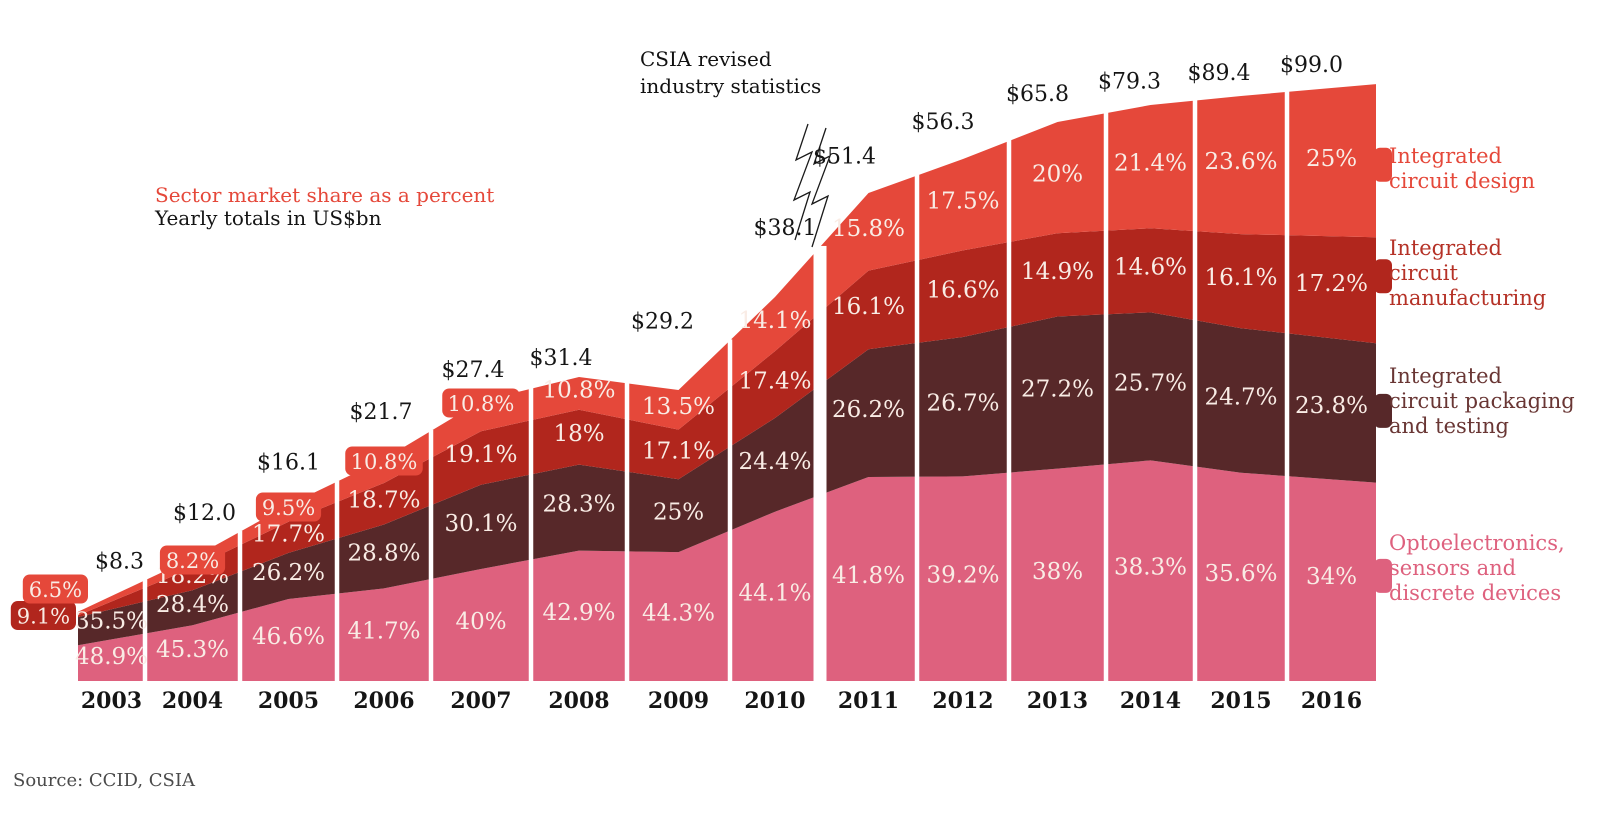  I want to click on total-label-2007: $27.4, so click(473, 370).